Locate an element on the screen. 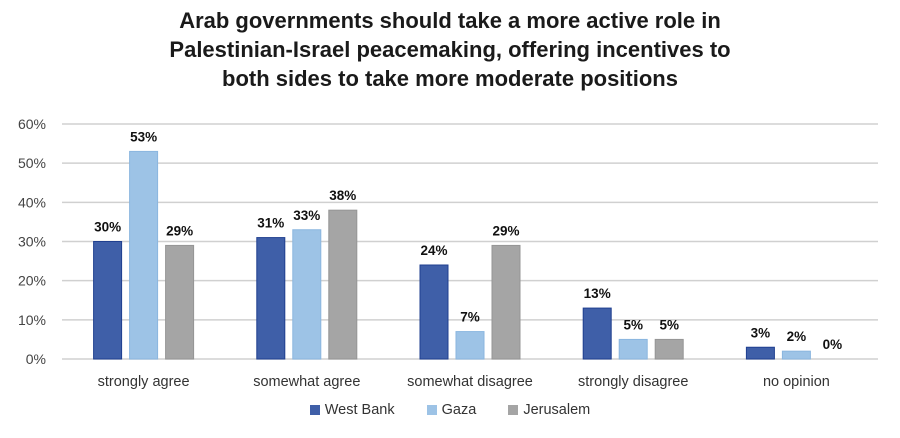  legend-item-gaza: Gaza is located at coordinates (451, 410).